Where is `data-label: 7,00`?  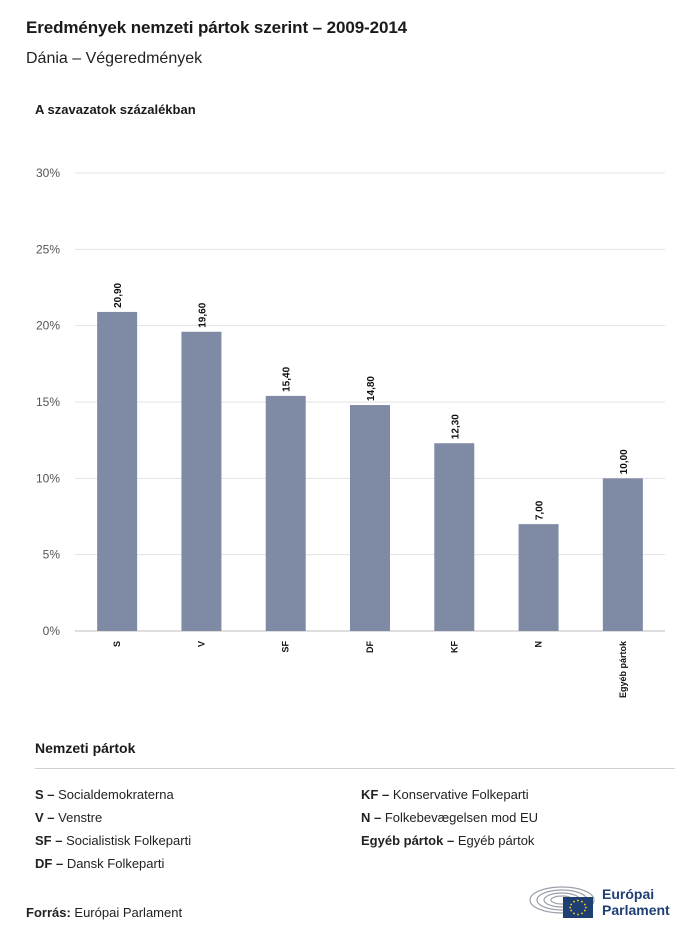
data-label: 7,00 is located at coordinates (540, 510).